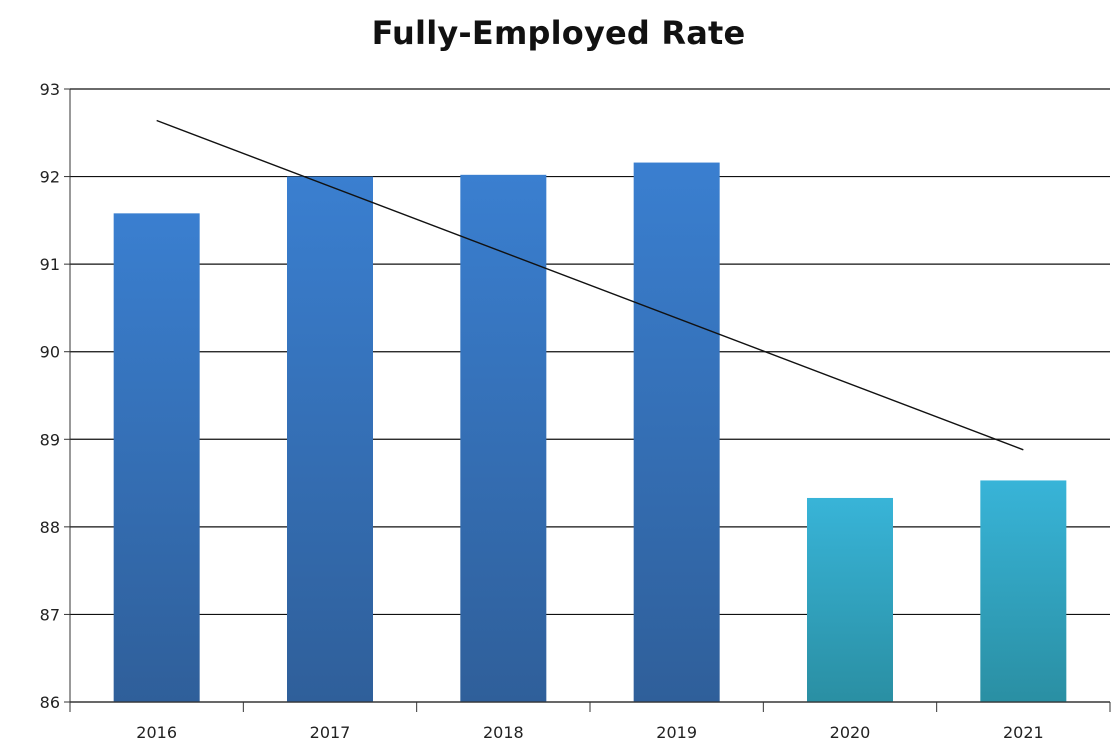 Image resolution: width=1117 pixels, height=753 pixels. Describe the element at coordinates (50, 439) in the screenshot. I see `y-tick-label-89: 89` at that location.